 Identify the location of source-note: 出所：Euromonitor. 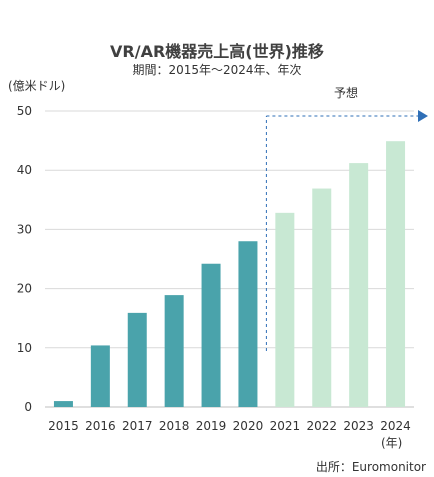
(370, 467).